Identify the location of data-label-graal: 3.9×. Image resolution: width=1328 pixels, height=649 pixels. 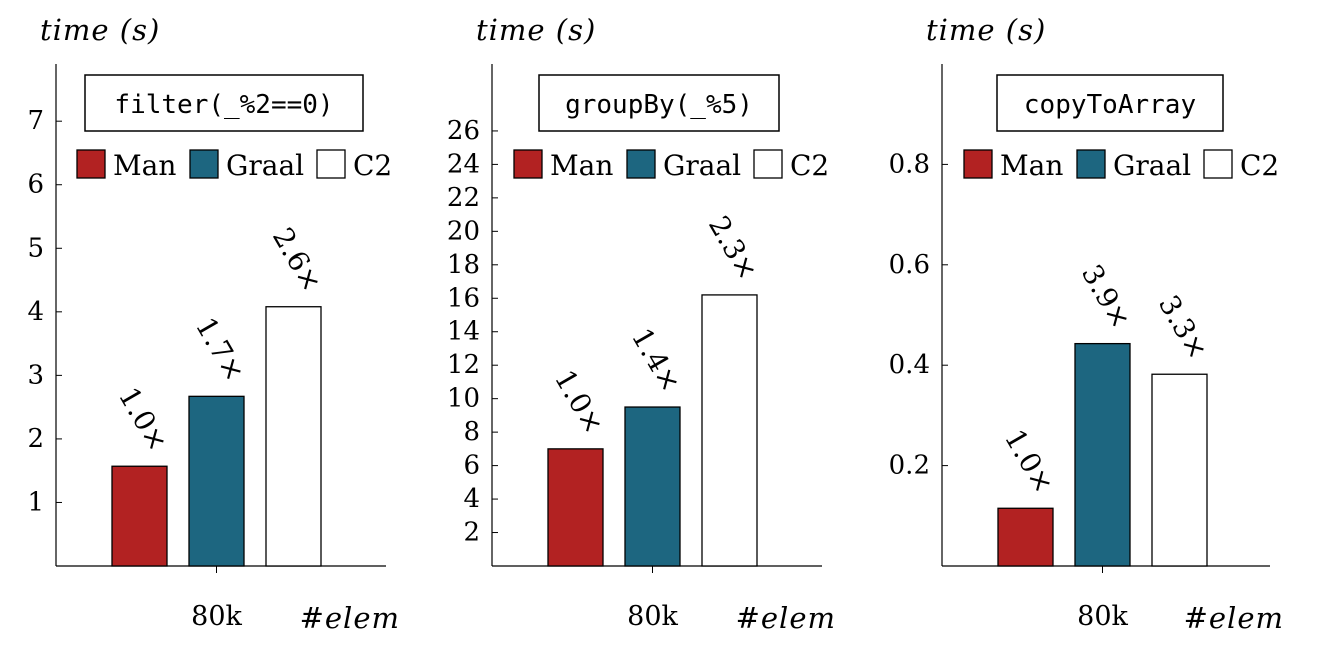
(1106, 296).